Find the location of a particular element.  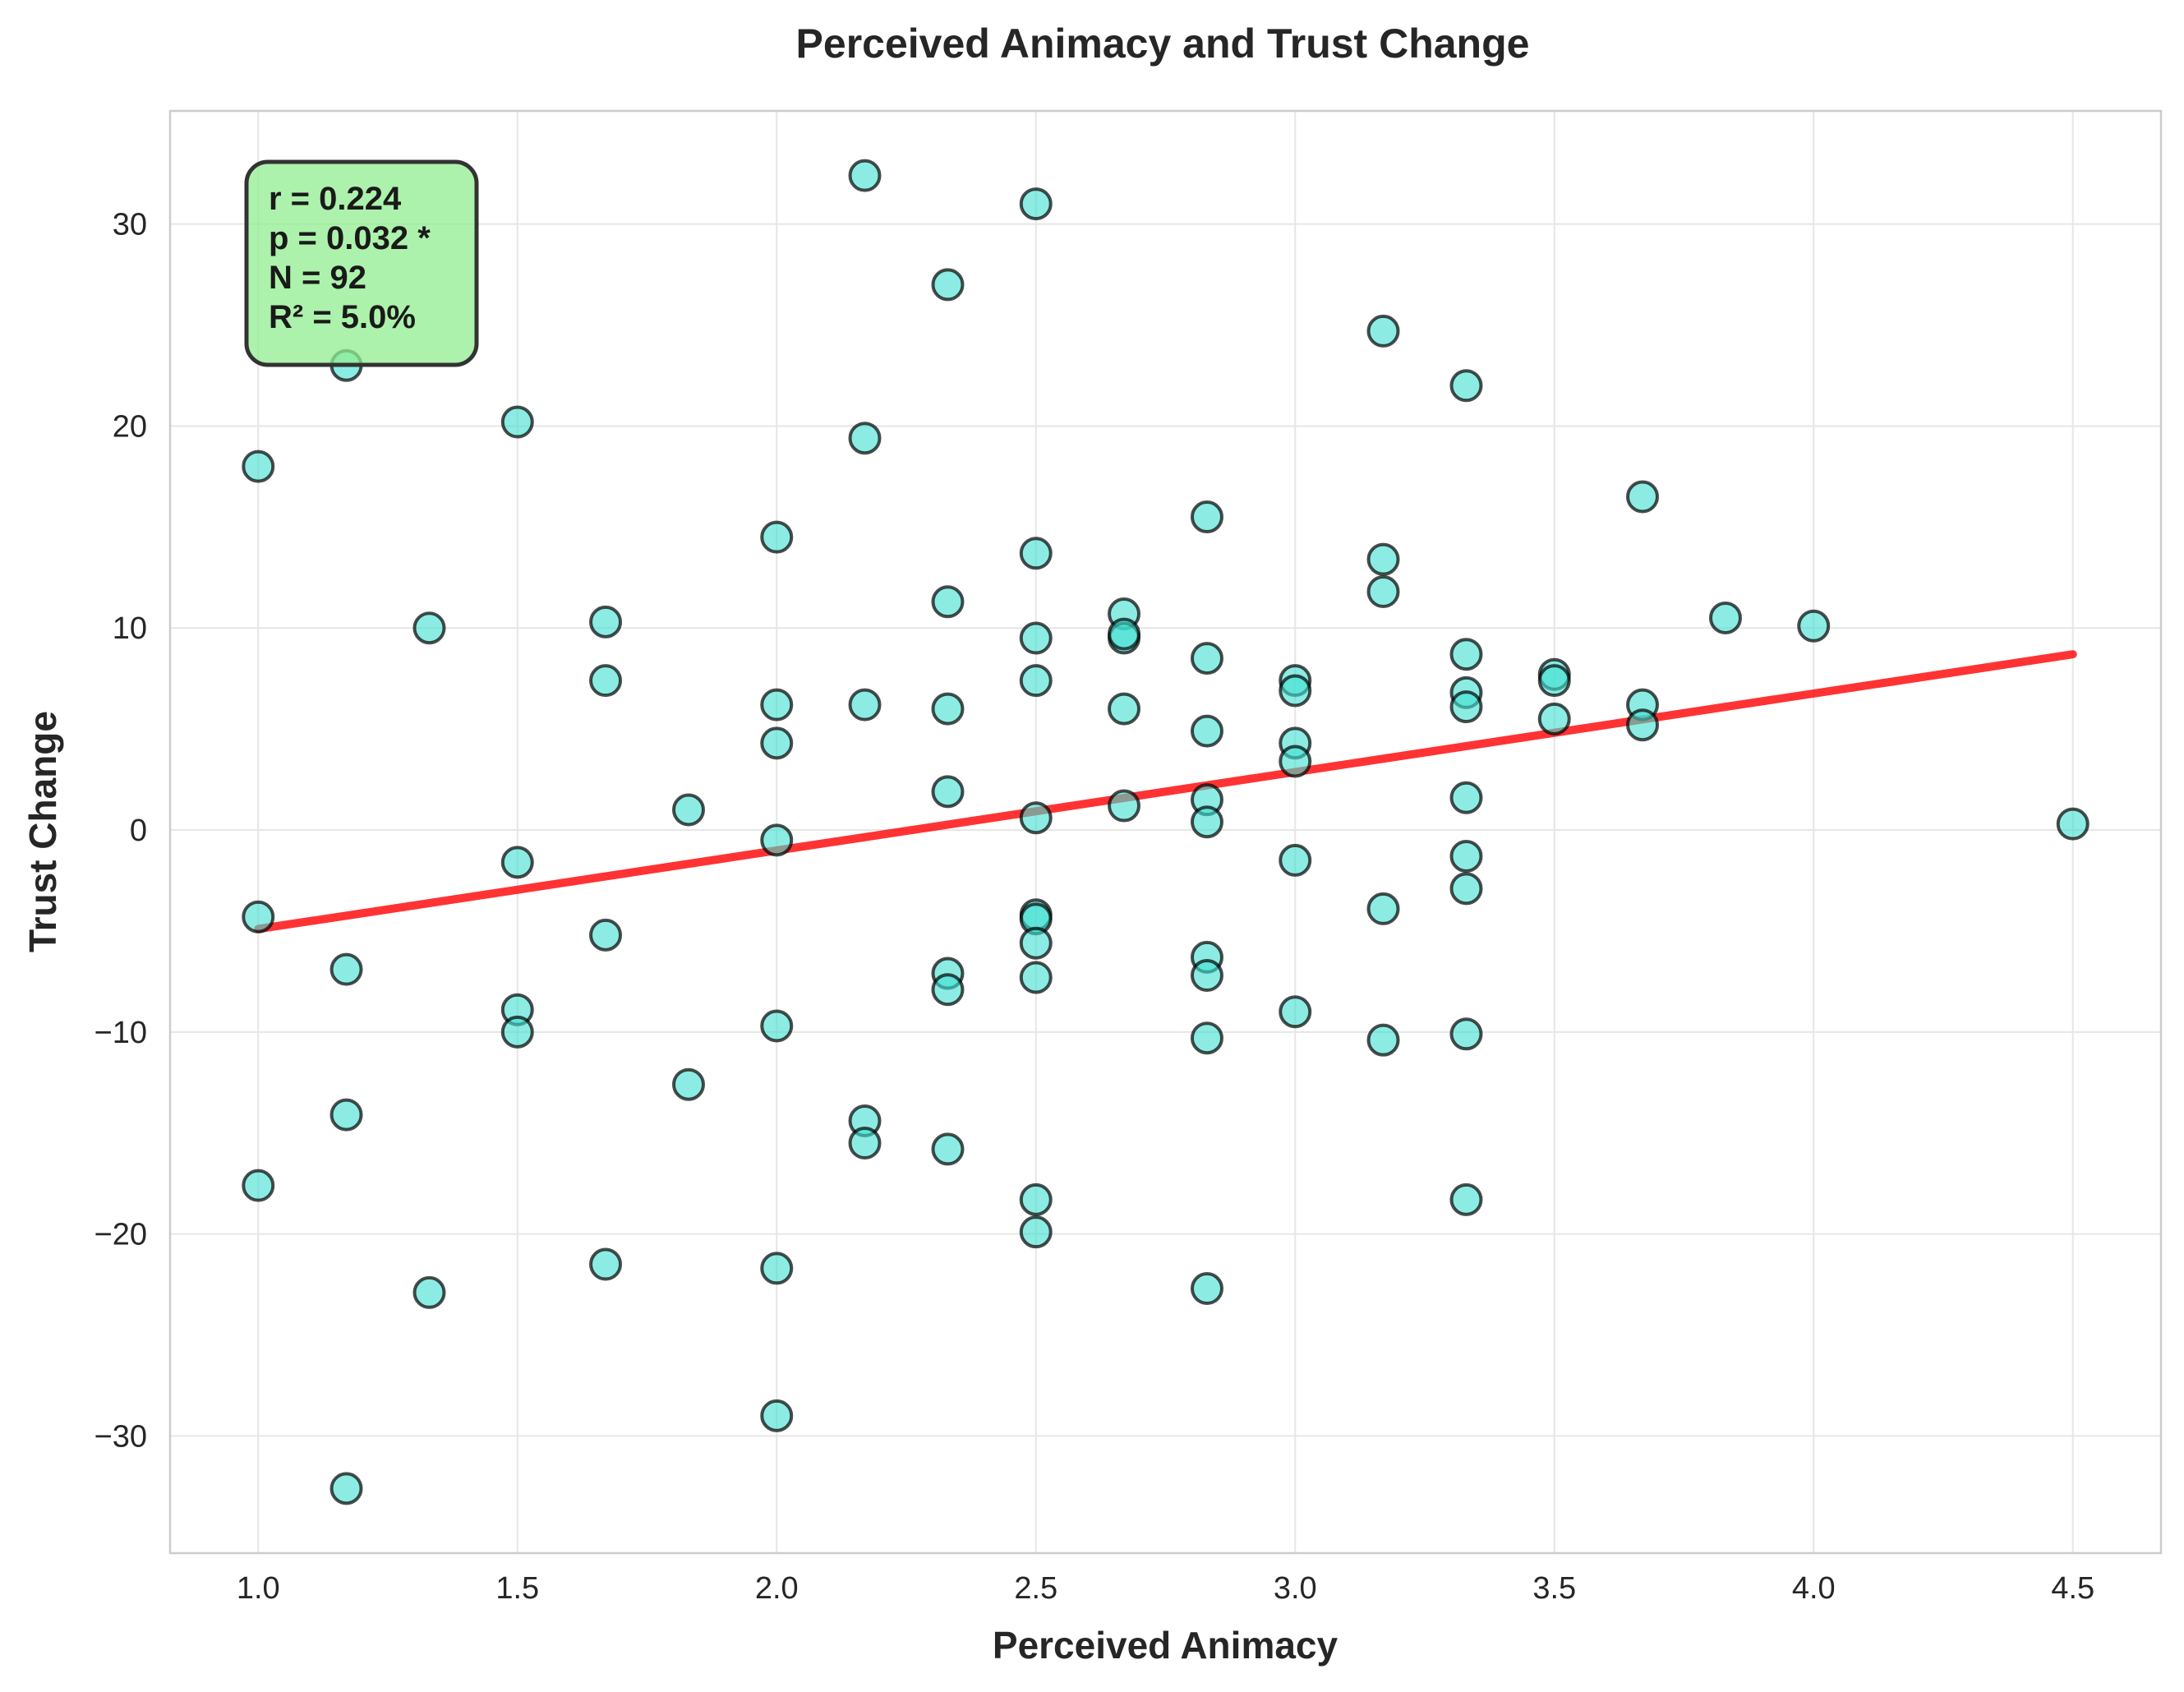

y-tick-label: −20 is located at coordinates (120, 1235).